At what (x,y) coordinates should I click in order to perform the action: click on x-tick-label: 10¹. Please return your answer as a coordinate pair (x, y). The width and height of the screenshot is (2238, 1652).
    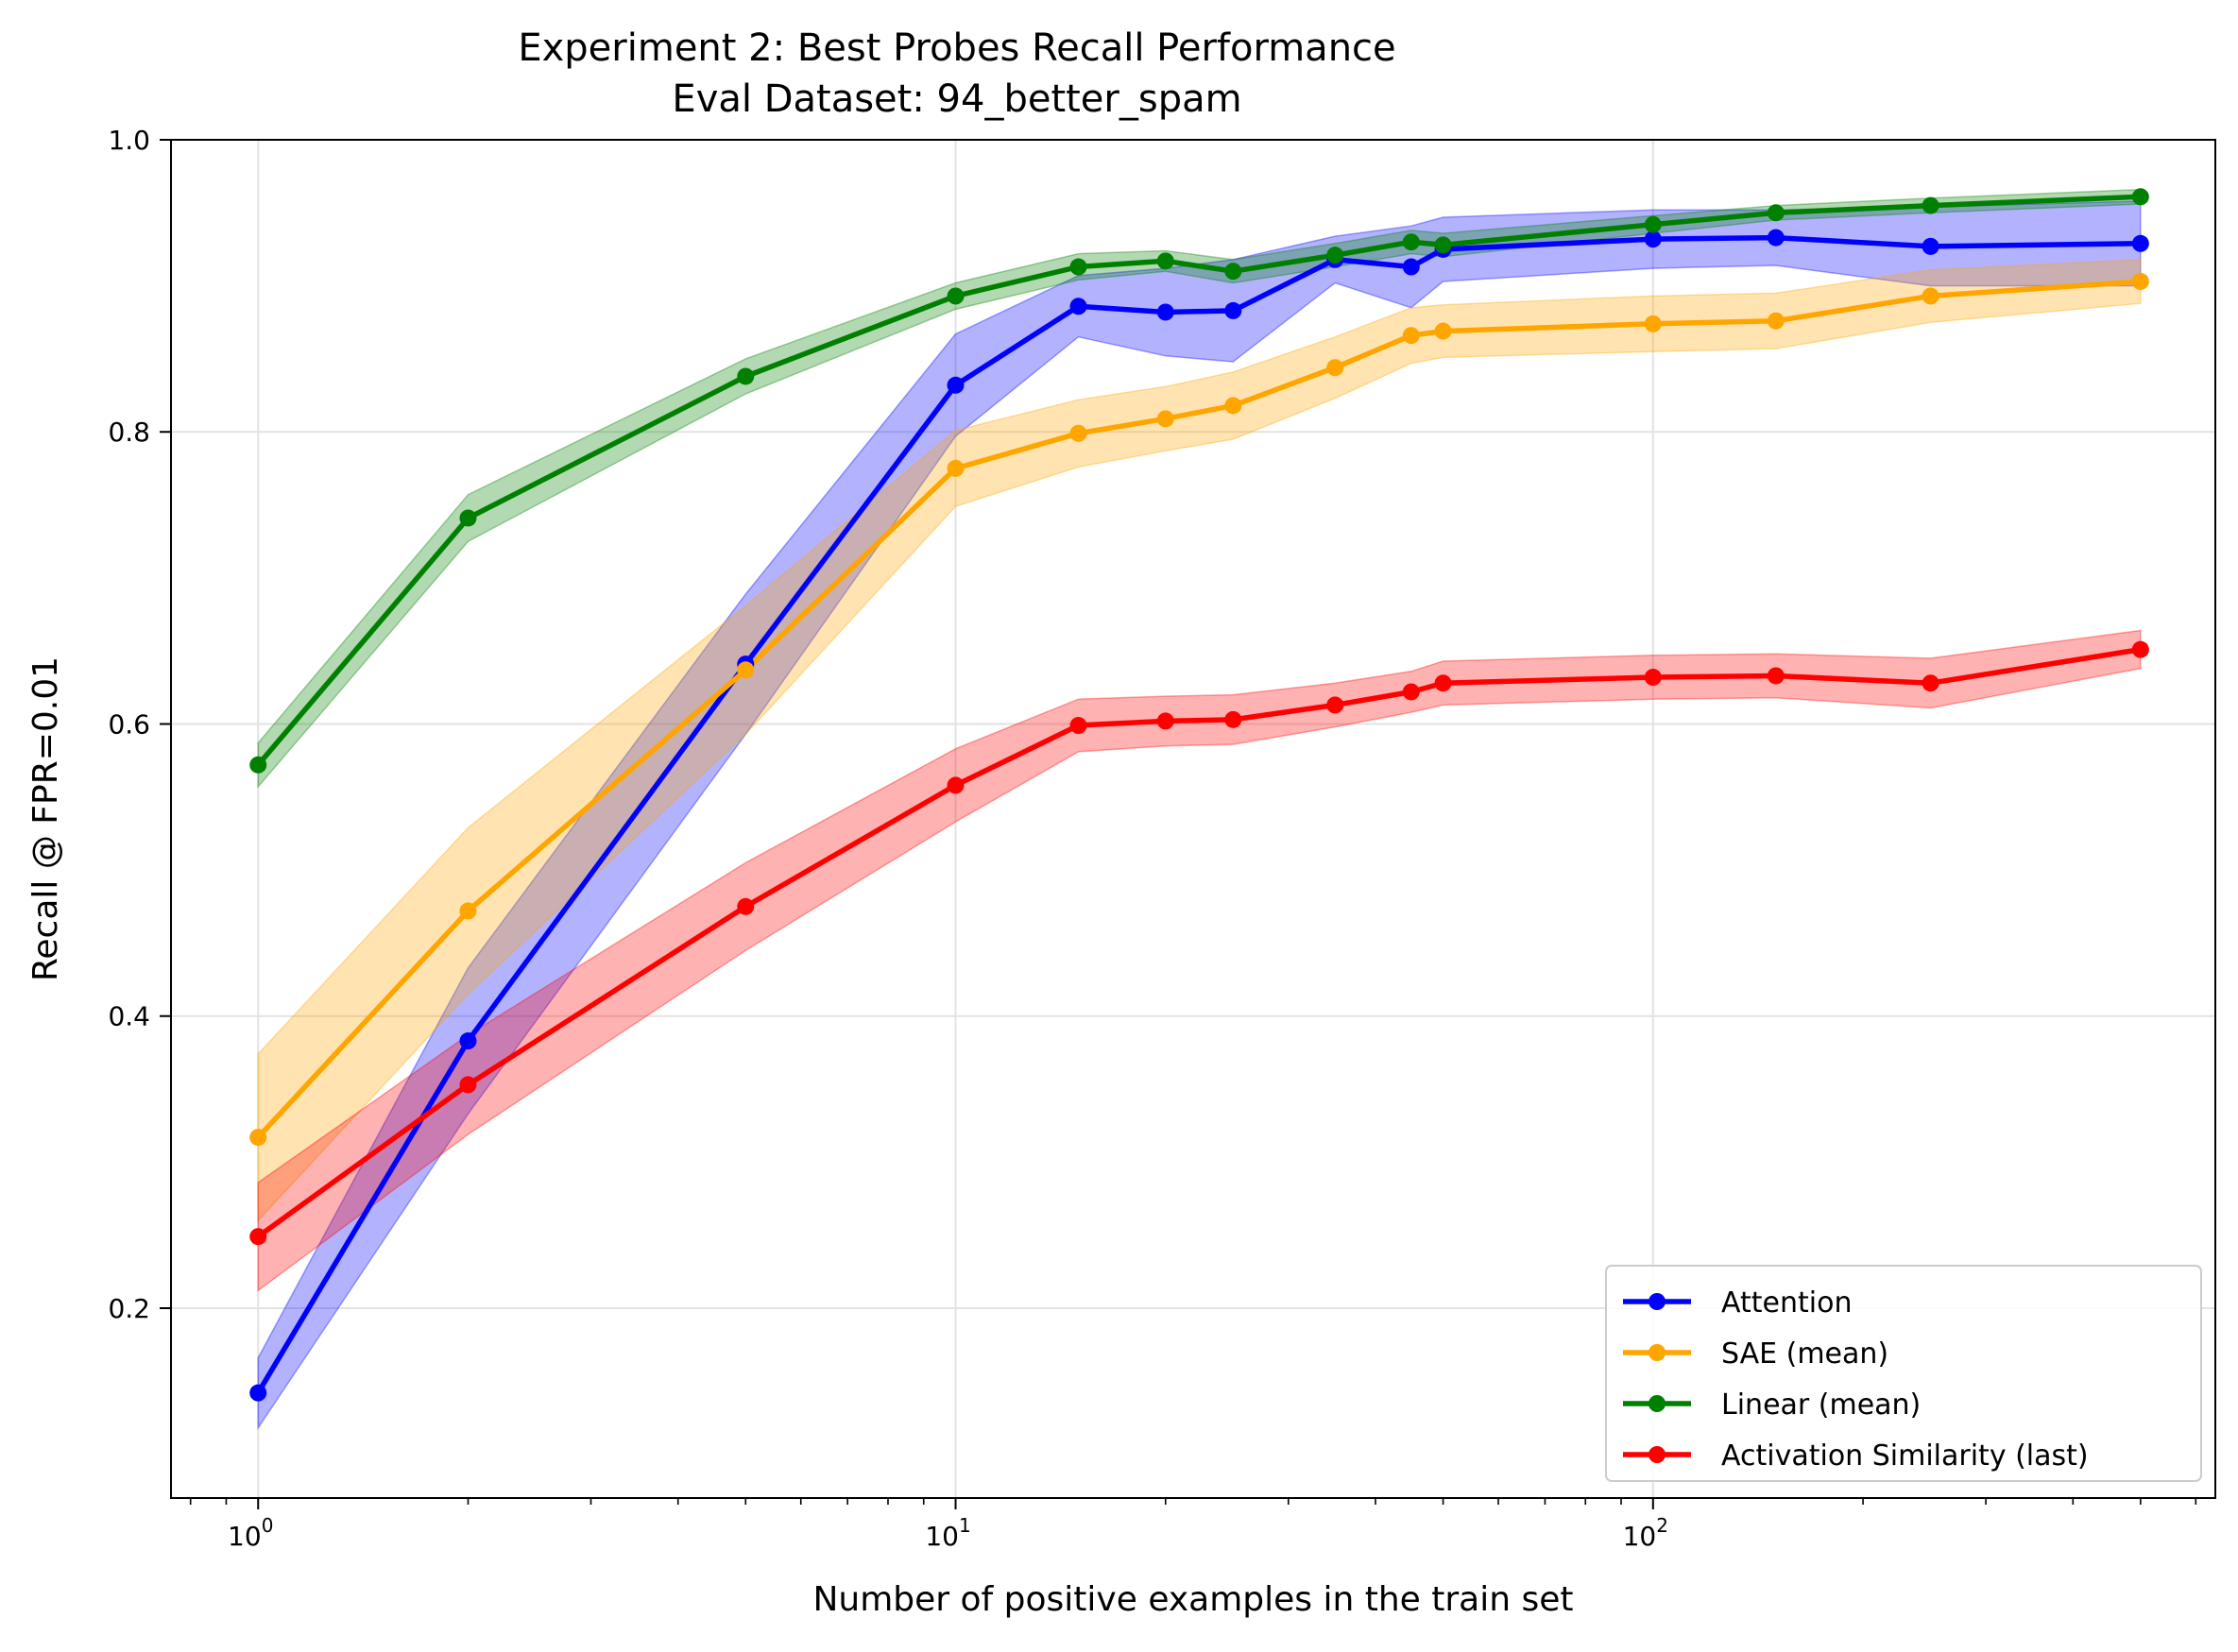
    Looking at the image, I should click on (948, 1533).